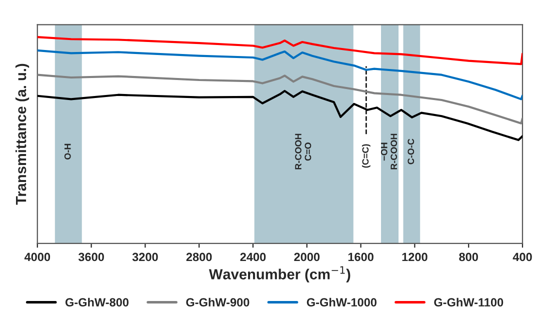  Describe the element at coordinates (415, 257) in the screenshot. I see `x-tick-label: 1200` at that location.